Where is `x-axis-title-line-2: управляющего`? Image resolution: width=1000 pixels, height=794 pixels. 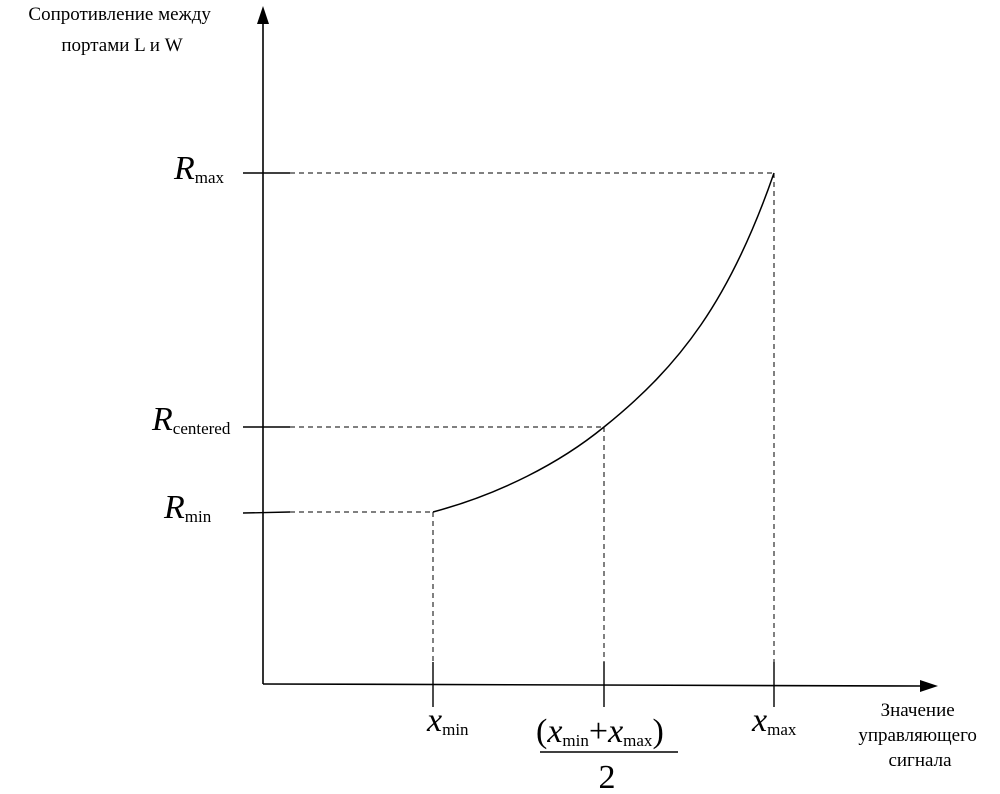 x-axis-title-line-2: управляющего is located at coordinates (917, 735).